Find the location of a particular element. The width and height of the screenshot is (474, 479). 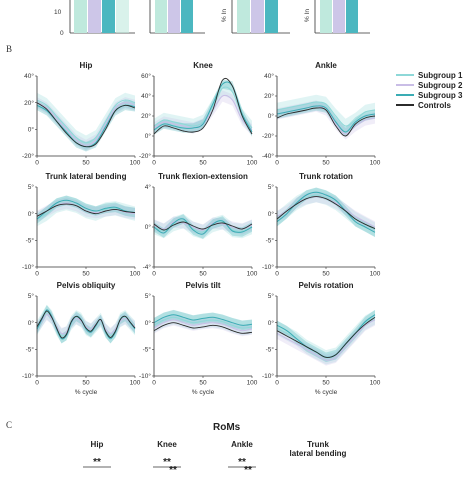

legend-label: Subgroup 2 is located at coordinates (440, 85).